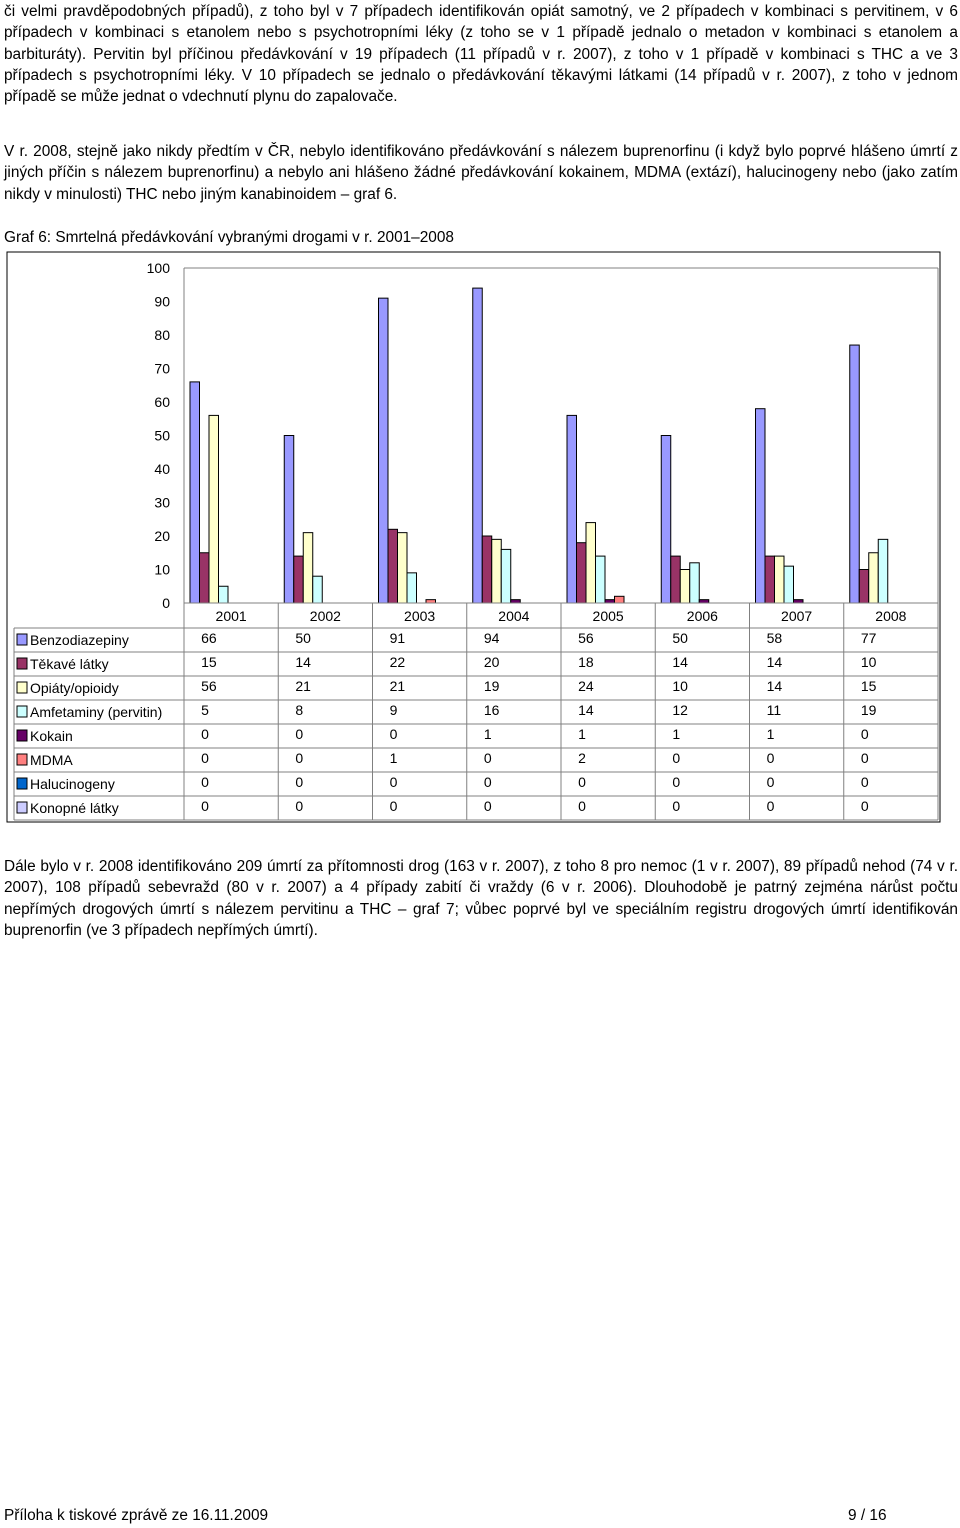  I want to click on y-tick-label: 100, so click(159, 268).